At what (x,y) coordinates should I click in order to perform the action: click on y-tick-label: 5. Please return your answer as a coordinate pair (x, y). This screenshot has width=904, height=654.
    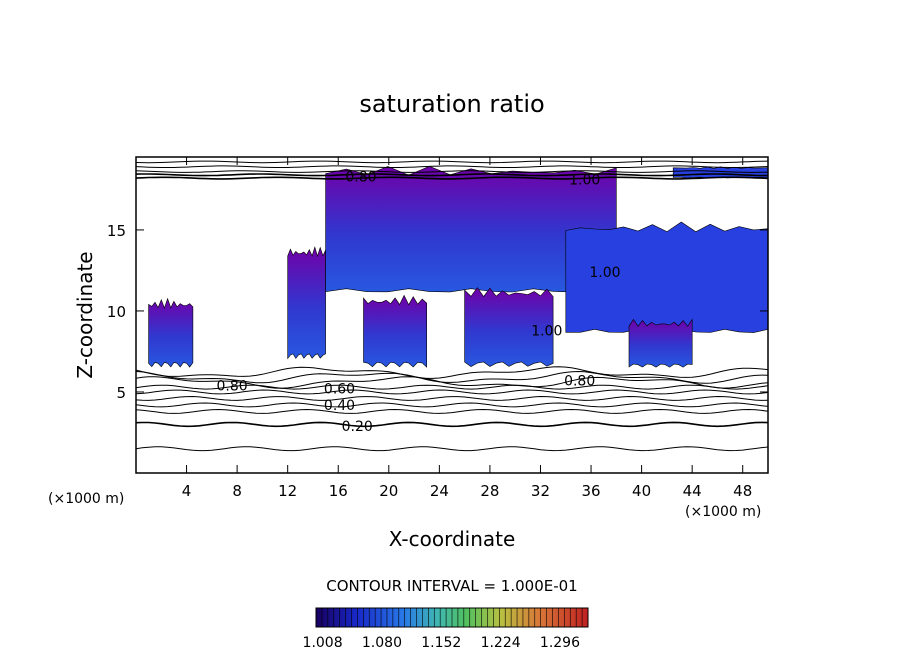
    Looking at the image, I should click on (121, 393).